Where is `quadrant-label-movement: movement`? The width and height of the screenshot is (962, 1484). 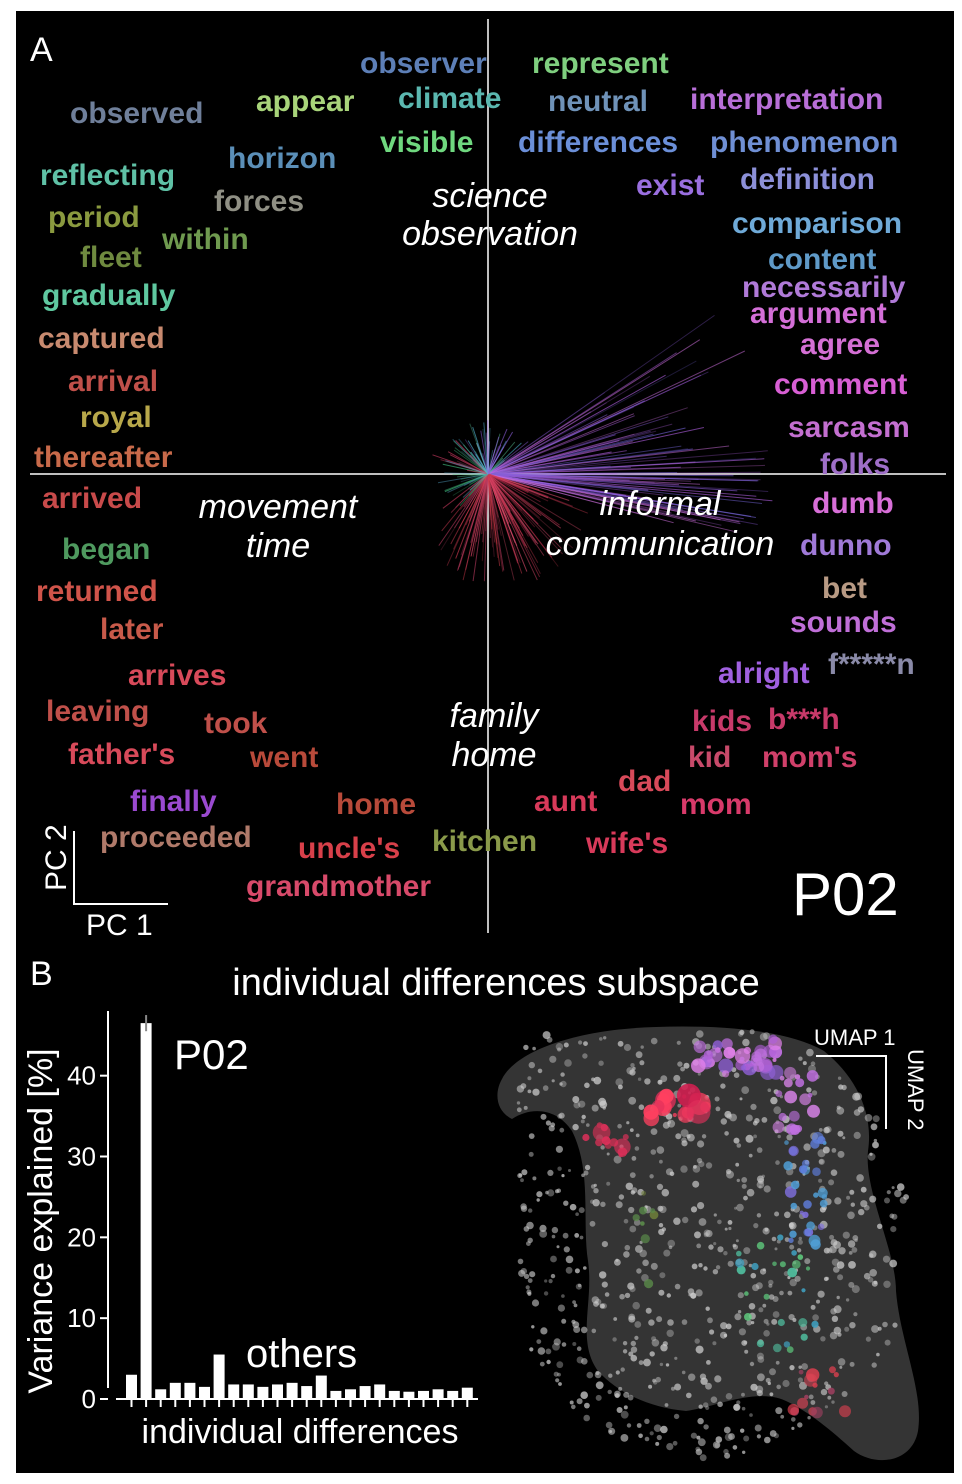 quadrant-label-movement: movement is located at coordinates (279, 507).